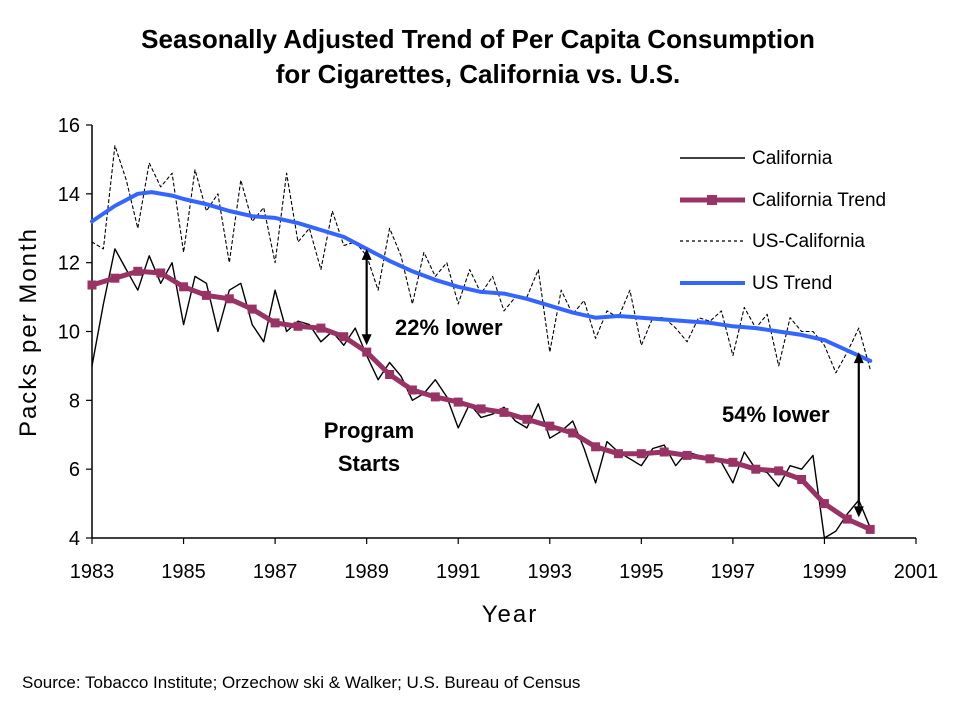 Image resolution: width=960 pixels, height=720 pixels. I want to click on y-tick-label: 6, so click(74, 470).